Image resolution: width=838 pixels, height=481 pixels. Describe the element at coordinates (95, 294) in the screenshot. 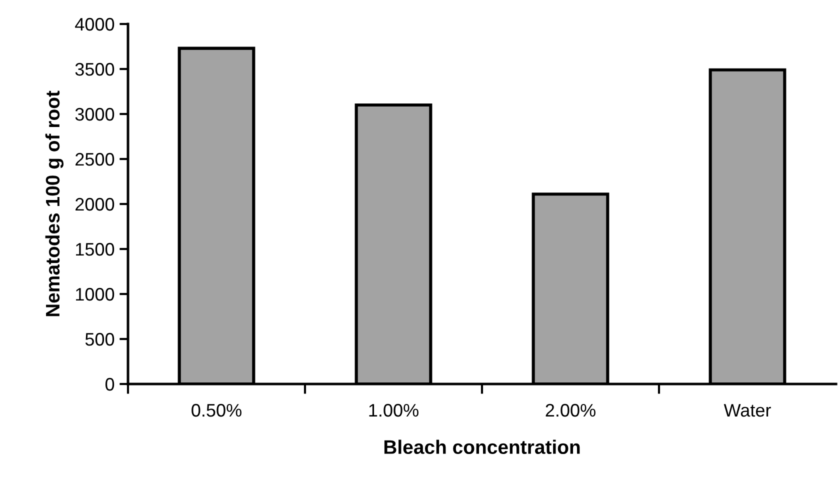

I see `y-tick-label: 1000` at that location.